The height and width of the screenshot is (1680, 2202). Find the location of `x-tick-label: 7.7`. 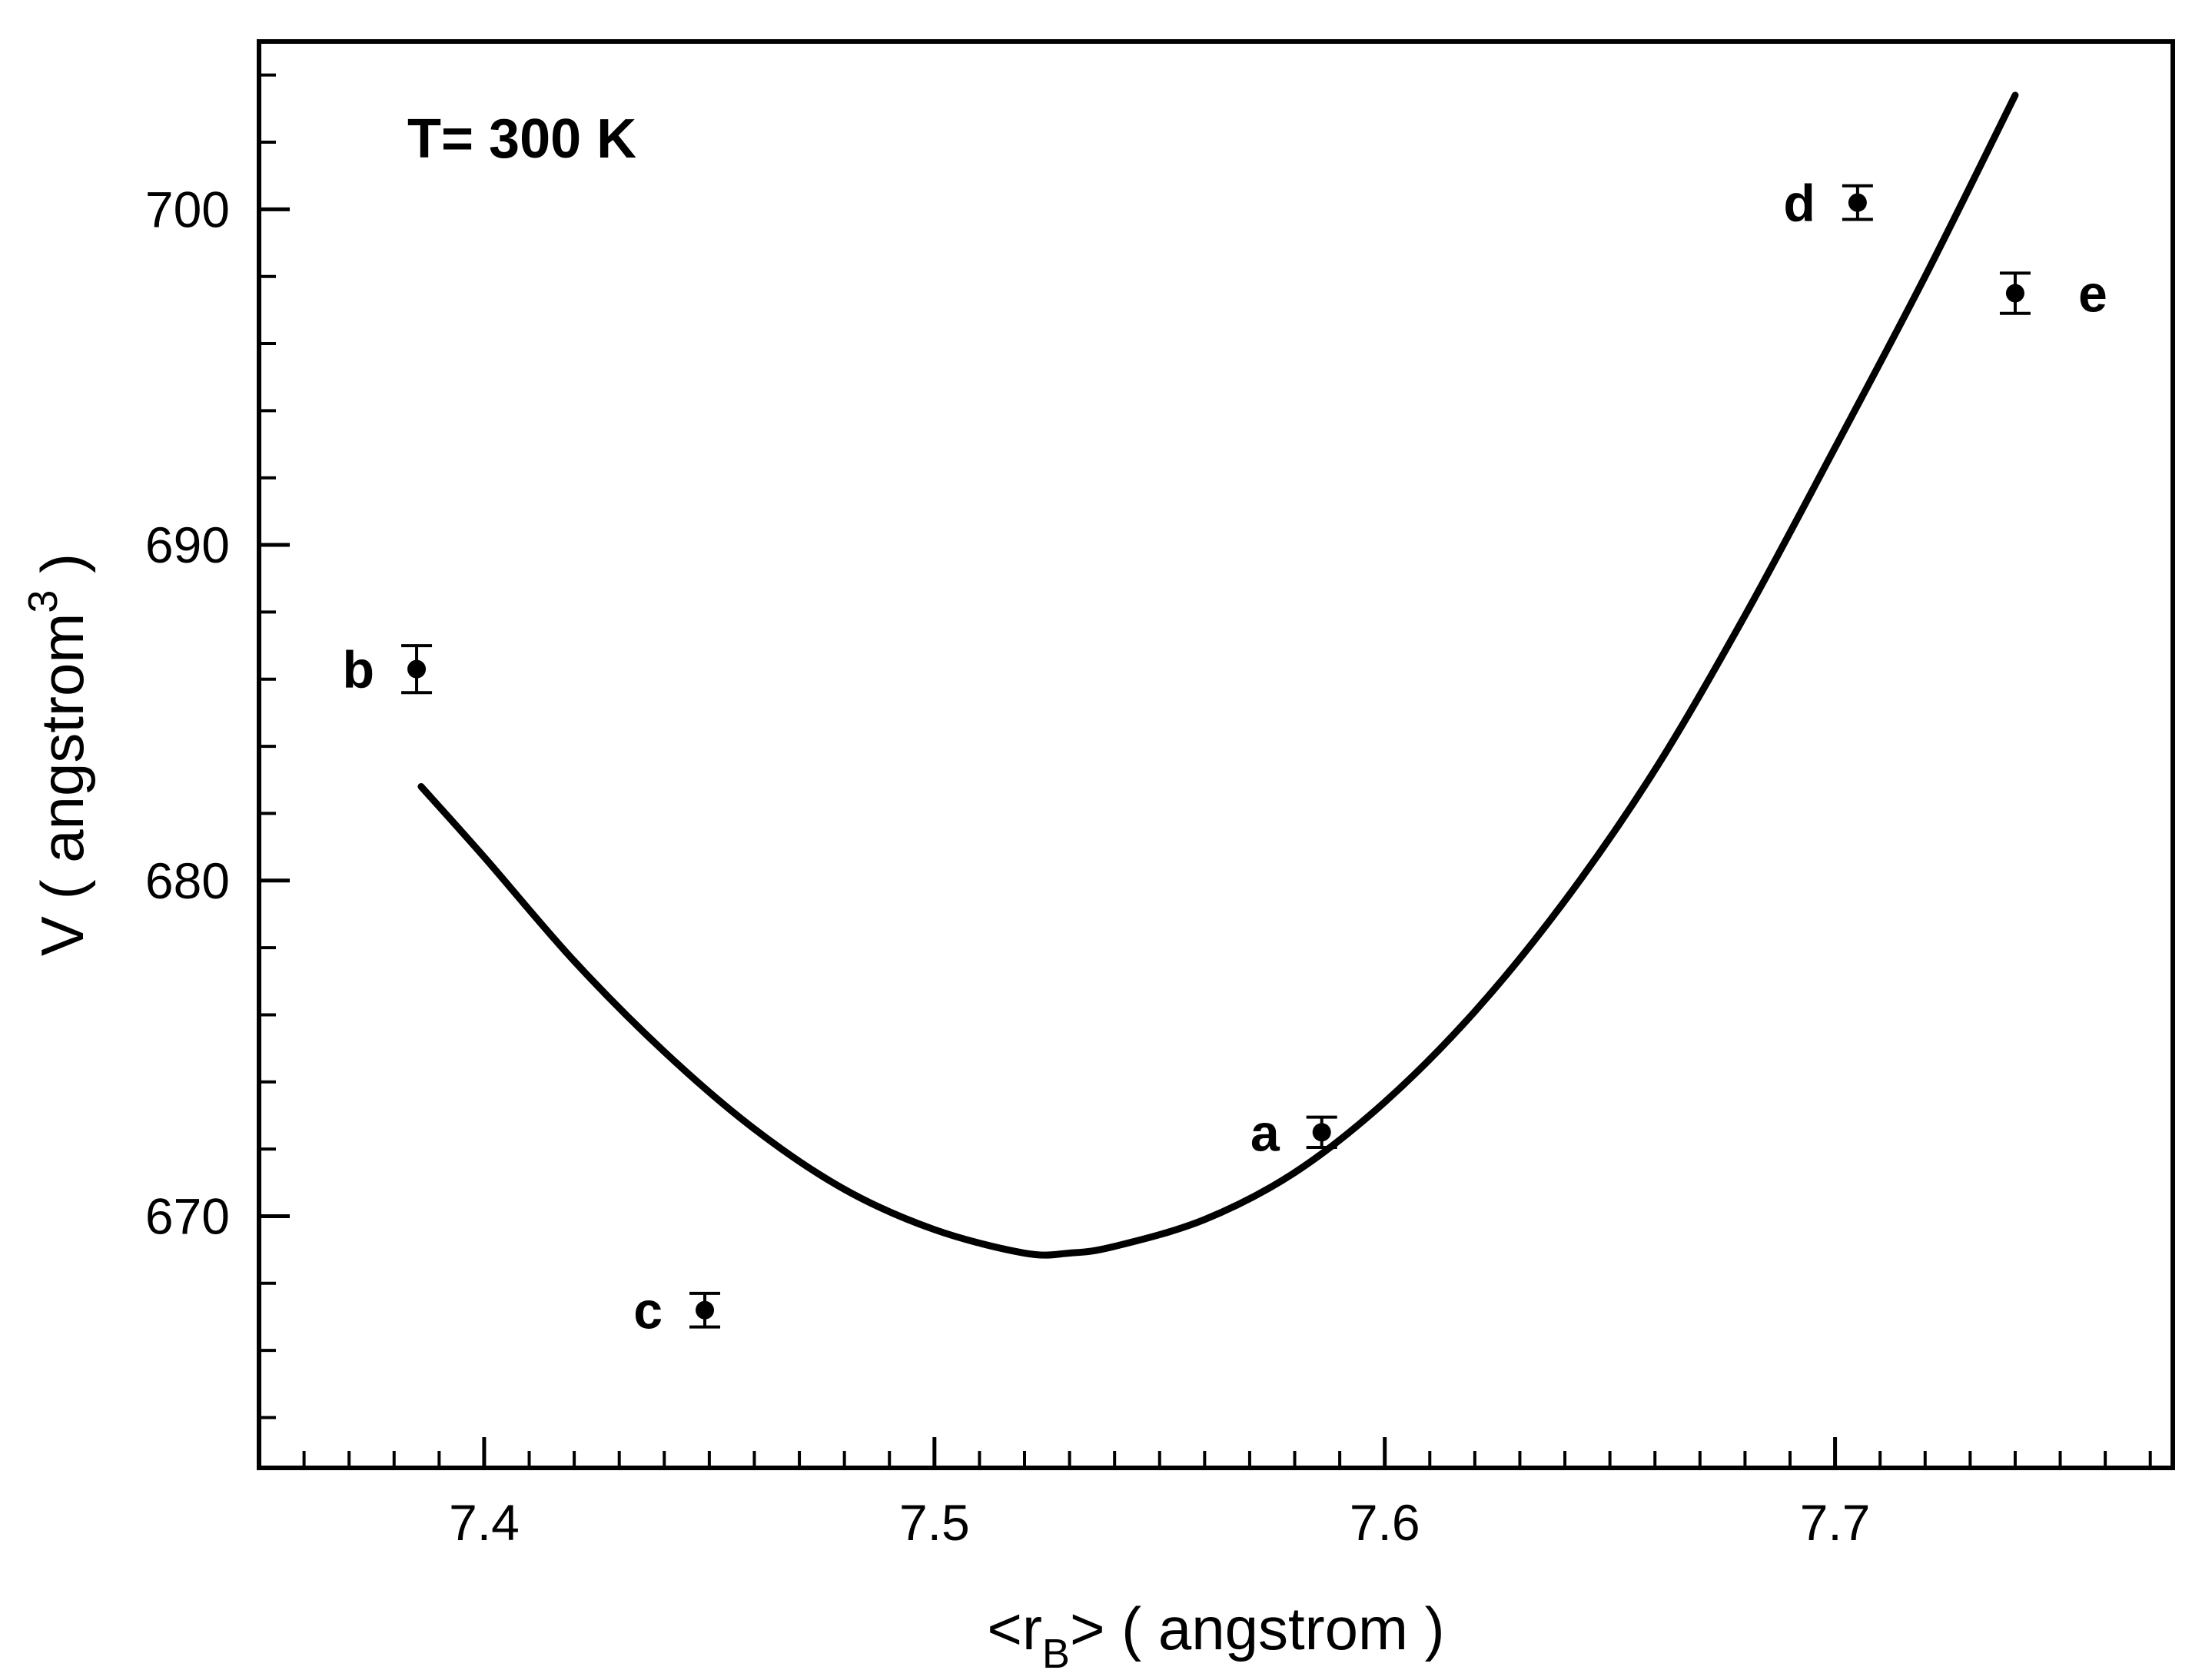

x-tick-label: 7.7 is located at coordinates (1836, 1522).